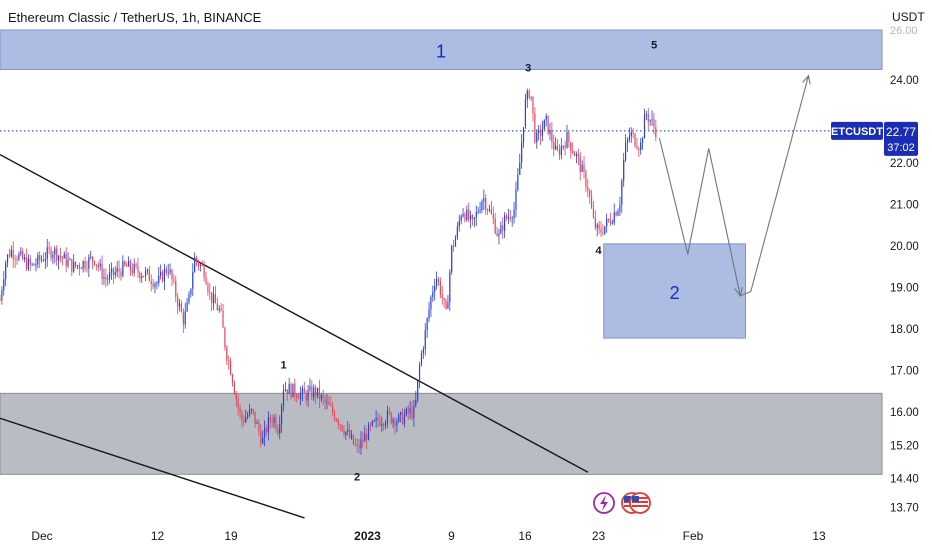 The height and width of the screenshot is (555, 932). What do you see at coordinates (158, 536) in the screenshot?
I see `time-tick-label: 12` at bounding box center [158, 536].